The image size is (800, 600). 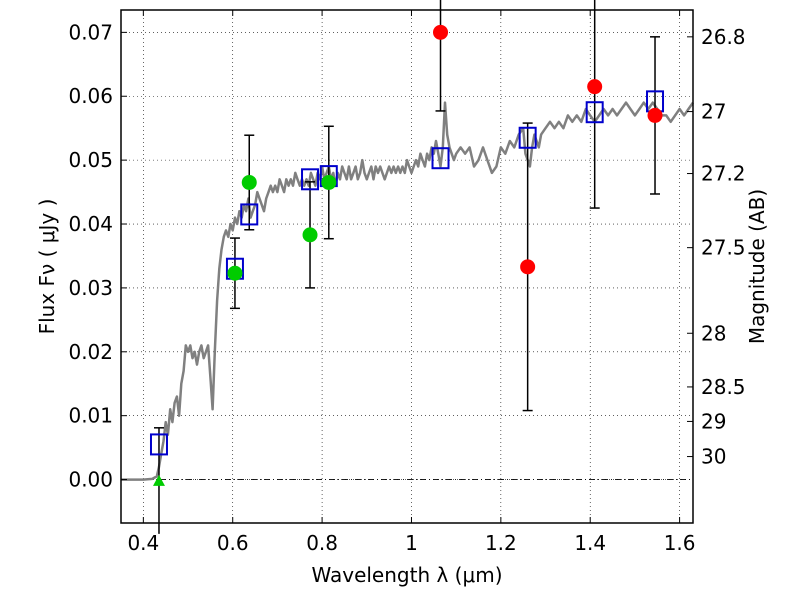 I want to click on y-tick-label: 0.00, so click(x=90, y=480).